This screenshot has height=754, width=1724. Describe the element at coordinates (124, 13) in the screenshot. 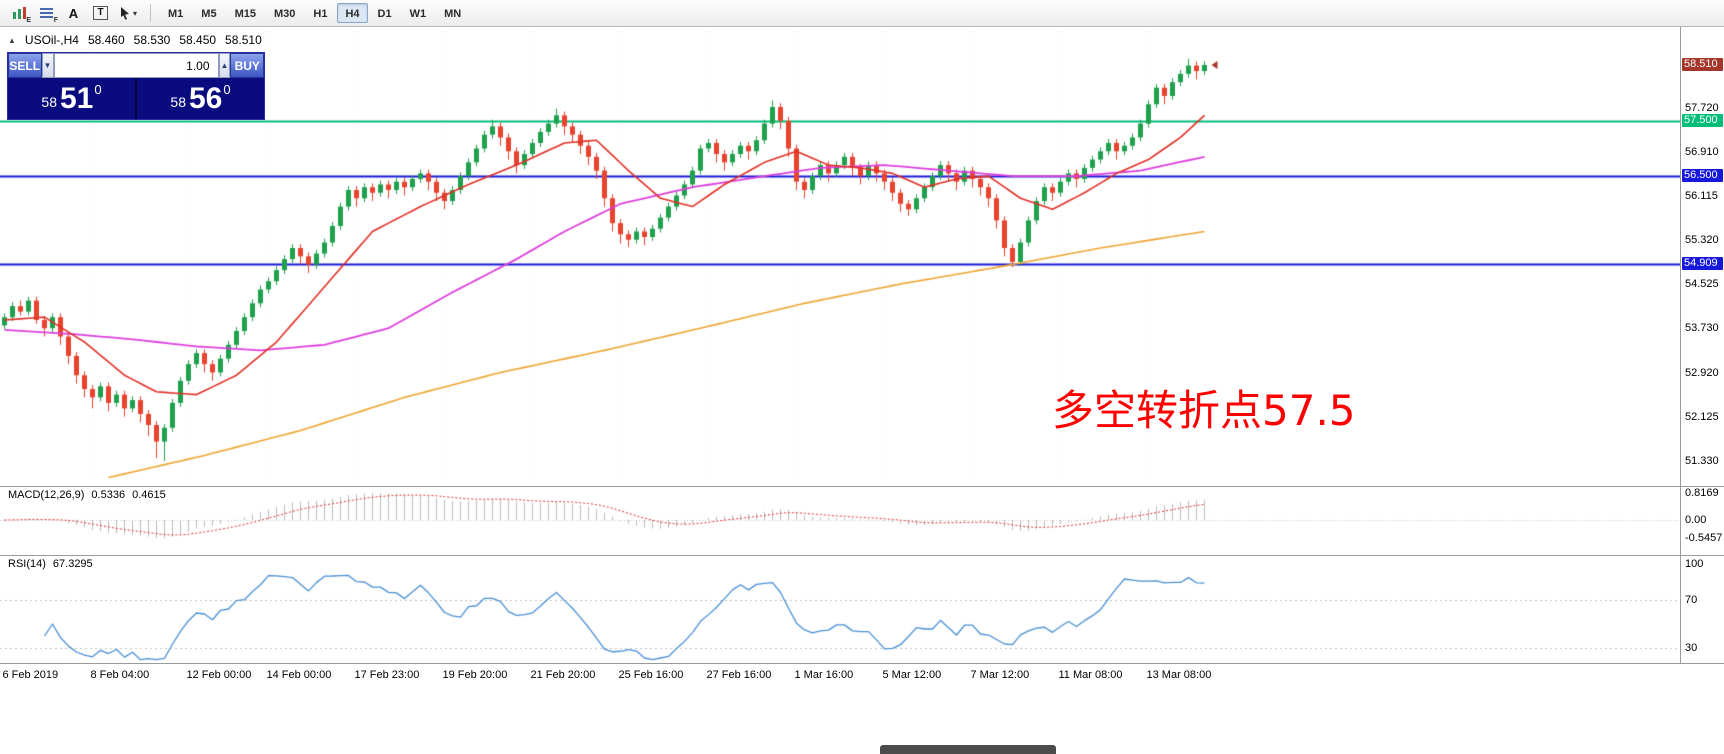

I see `cursor-arrow-icon` at that location.